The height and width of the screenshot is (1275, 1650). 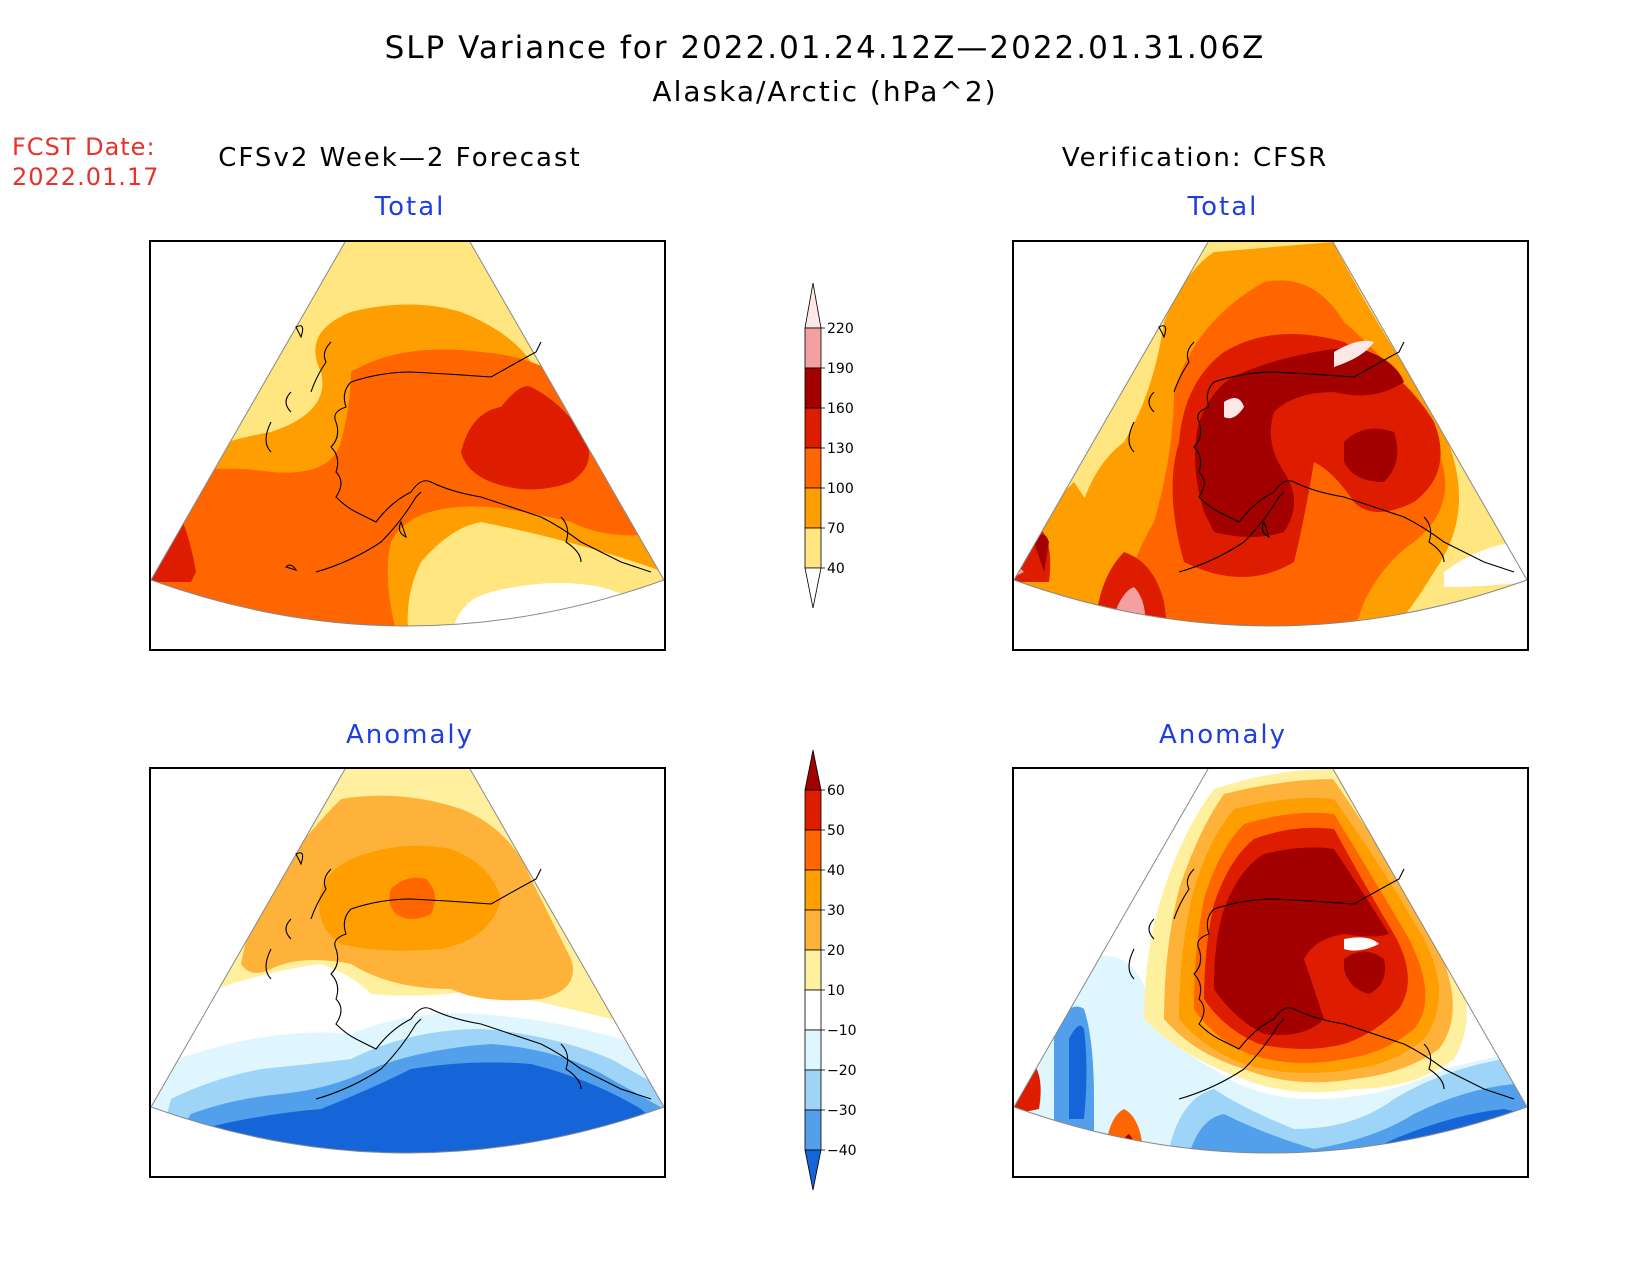 I want to click on colorbar-anomaly-label: 10, so click(x=836, y=991).